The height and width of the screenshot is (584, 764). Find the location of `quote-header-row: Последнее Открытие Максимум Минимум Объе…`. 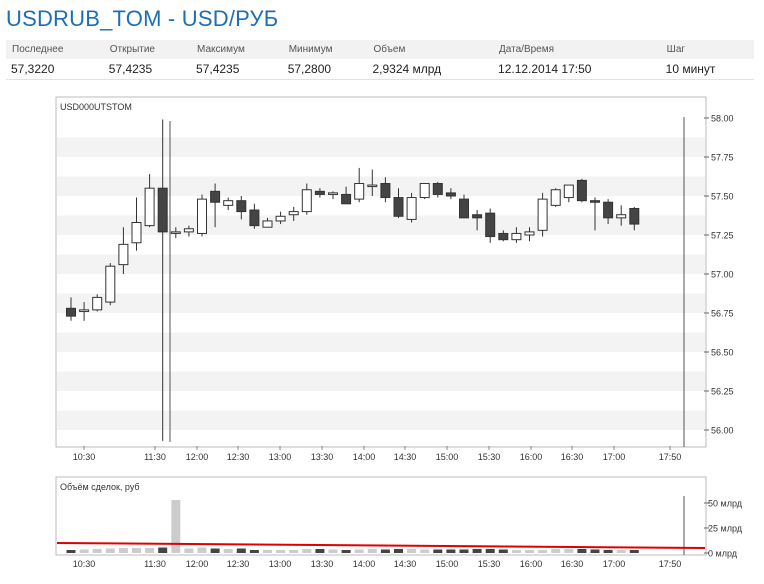

quote-header-row: Последнее Открытие Максимум Минимум Объе… is located at coordinates (380, 49).